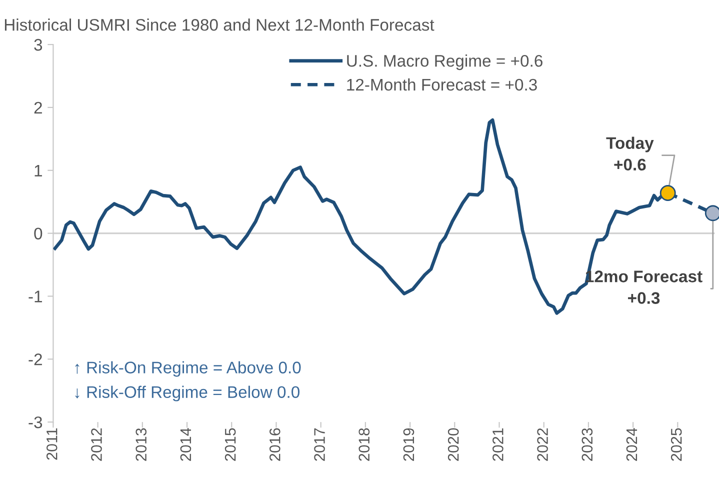  I want to click on x-tick-label: 2021, so click(498, 444).